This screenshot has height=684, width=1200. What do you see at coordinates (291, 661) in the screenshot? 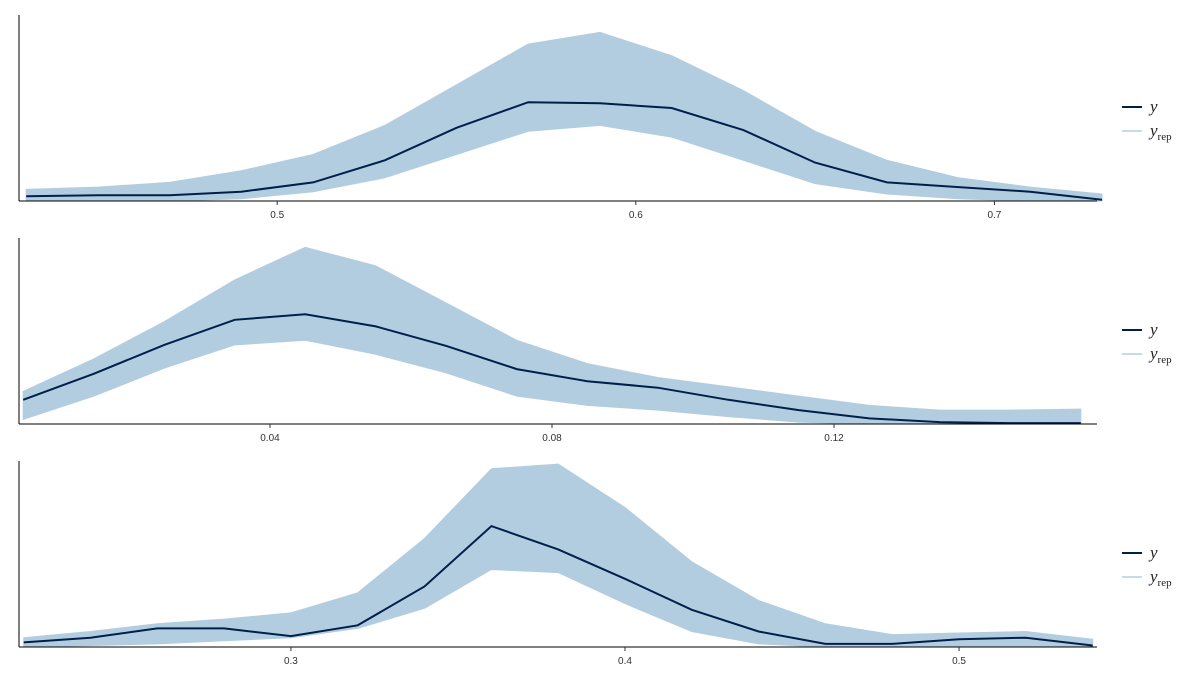
I see `x-tick-label: 0.3` at bounding box center [291, 661].